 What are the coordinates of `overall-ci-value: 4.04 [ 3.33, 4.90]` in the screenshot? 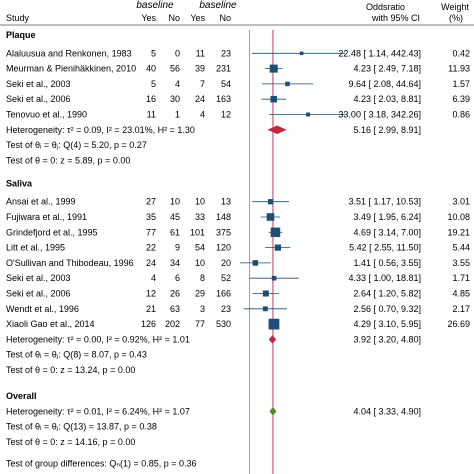 It's located at (387, 411).